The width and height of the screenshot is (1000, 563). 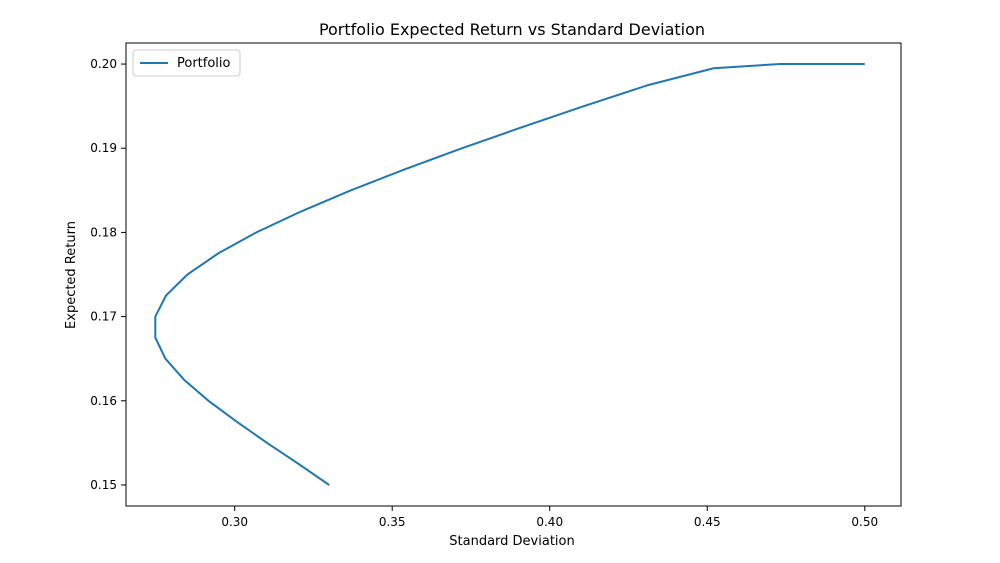 I want to click on x-tick-label: 0.35, so click(x=392, y=522).